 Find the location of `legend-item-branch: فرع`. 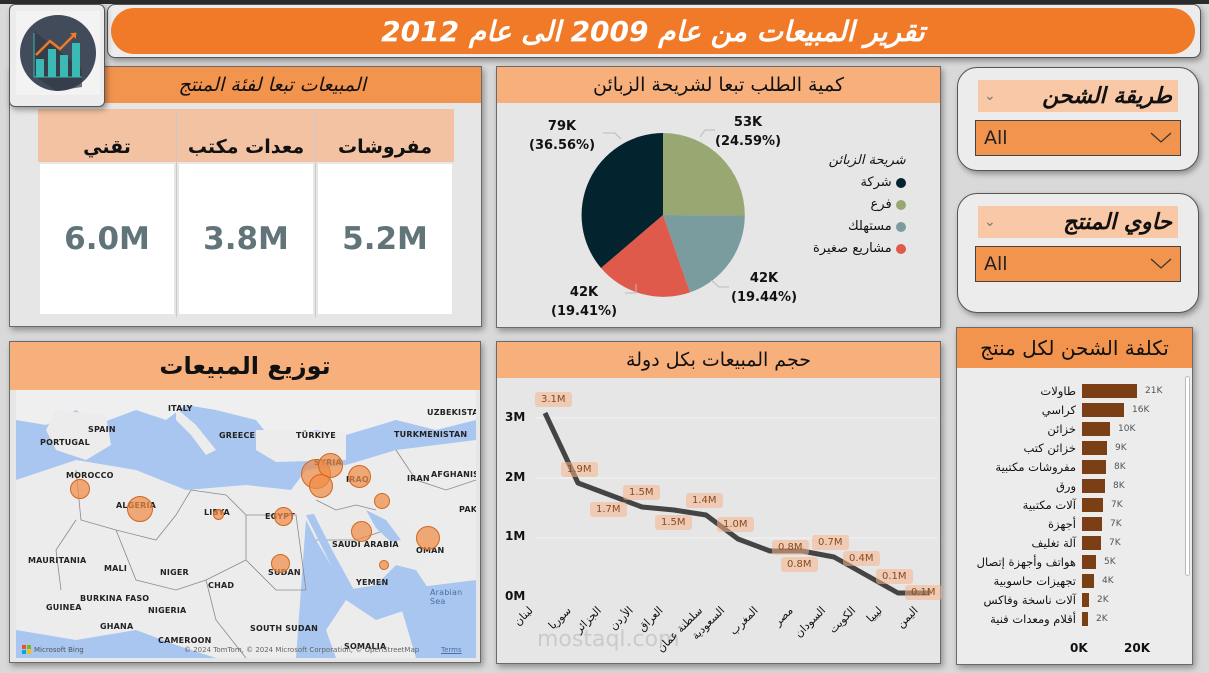

legend-item-branch: فرع is located at coordinates (859, 204).